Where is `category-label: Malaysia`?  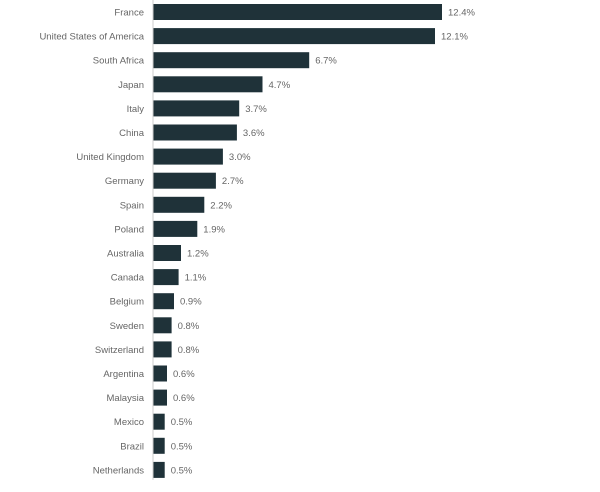 category-label: Malaysia is located at coordinates (126, 398).